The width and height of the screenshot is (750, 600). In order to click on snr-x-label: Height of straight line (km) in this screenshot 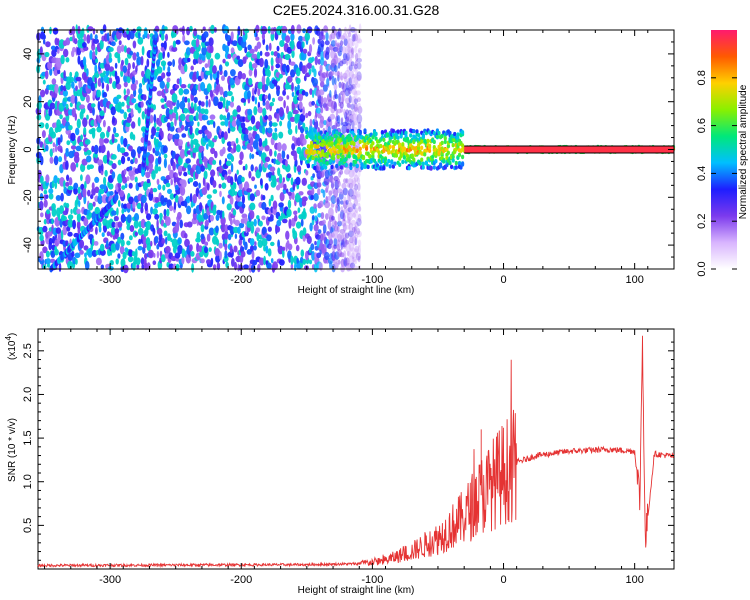, I will do `click(356, 590)`.